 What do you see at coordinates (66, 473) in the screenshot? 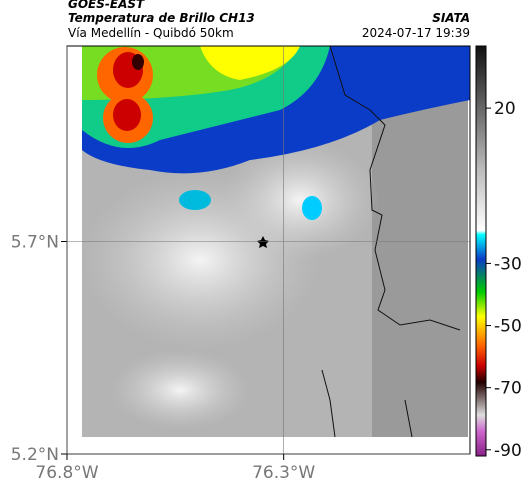
I see `lon-tick-label: 76.8°W` at bounding box center [66, 473].